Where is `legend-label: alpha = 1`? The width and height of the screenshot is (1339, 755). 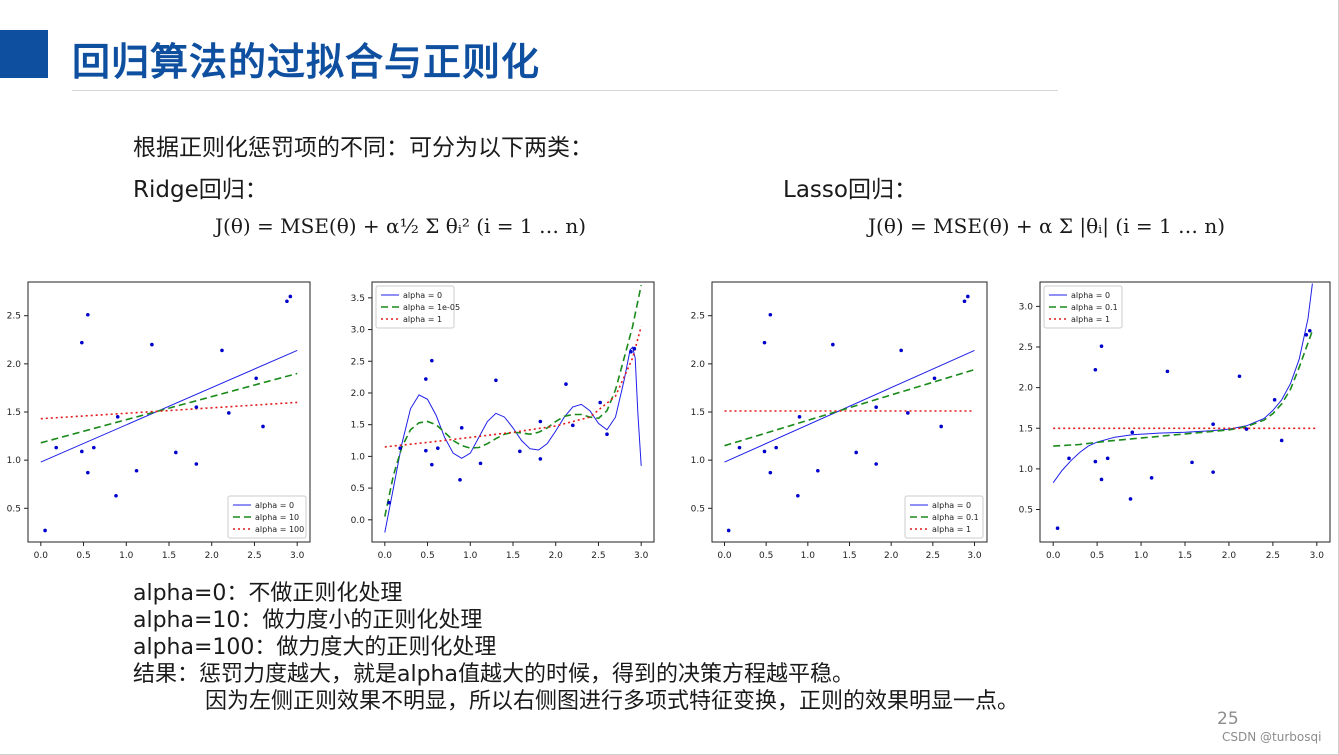
legend-label: alpha = 1 is located at coordinates (951, 529).